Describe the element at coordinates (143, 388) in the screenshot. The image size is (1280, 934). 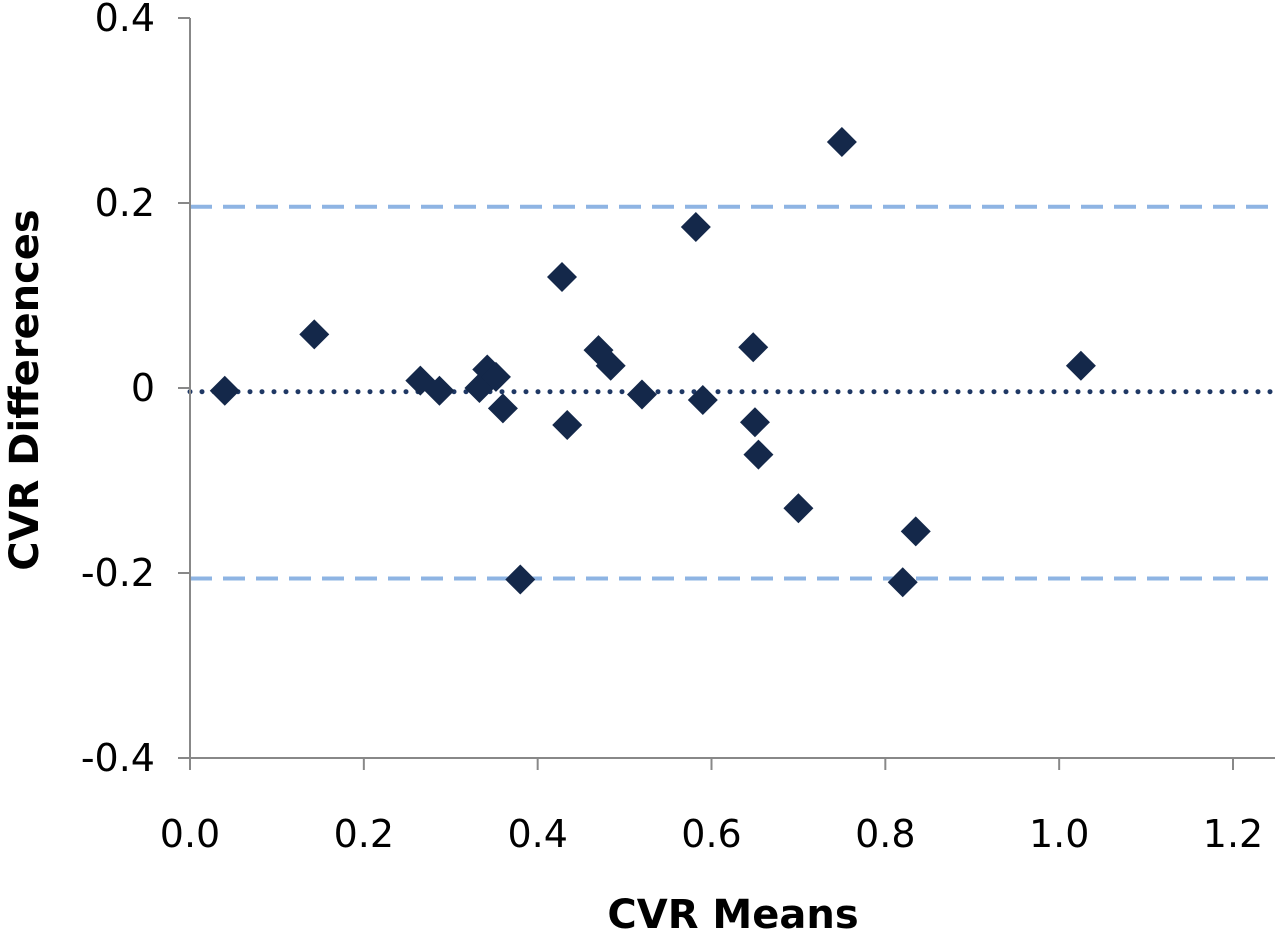
I see `y-tick-label: 0` at that location.